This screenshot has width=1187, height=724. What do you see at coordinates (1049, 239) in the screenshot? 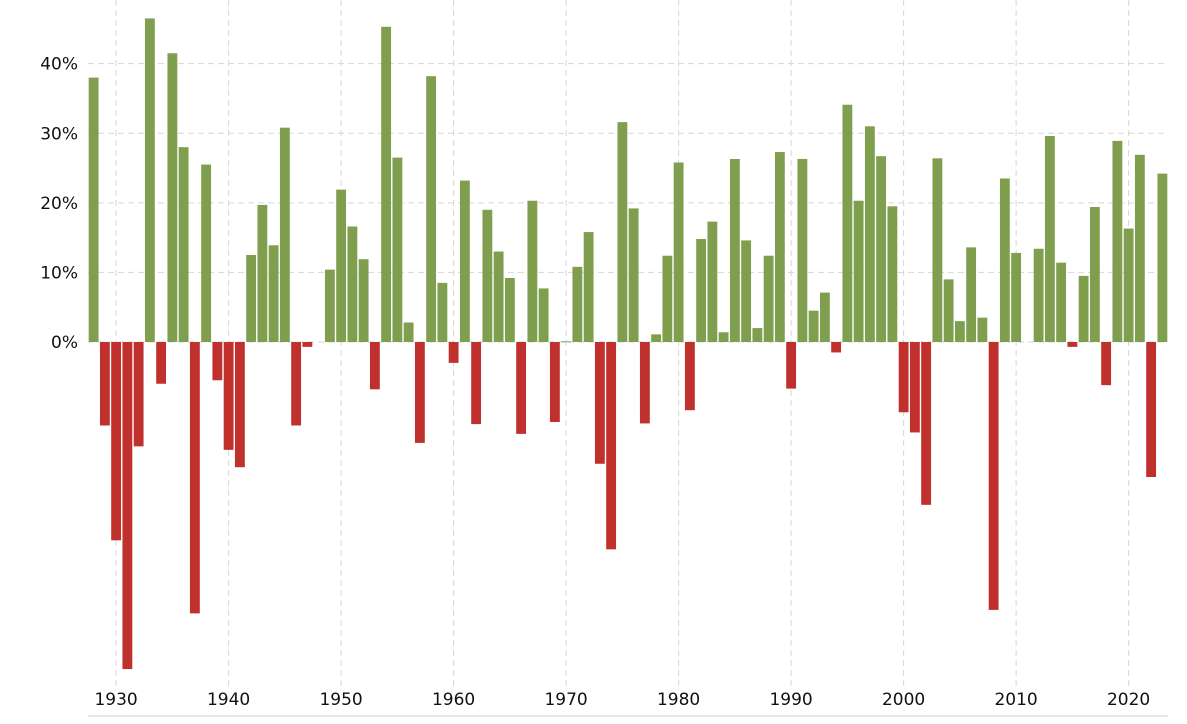
I see `bar-2013` at bounding box center [1049, 239].